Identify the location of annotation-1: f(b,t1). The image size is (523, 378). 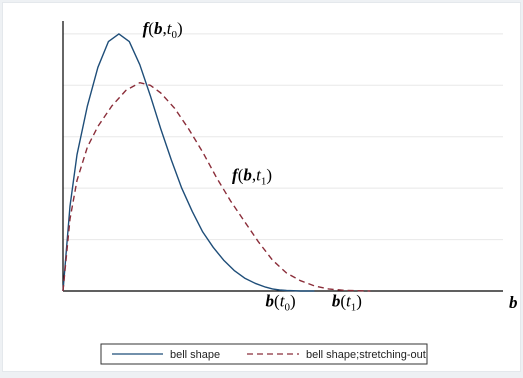
(252, 176).